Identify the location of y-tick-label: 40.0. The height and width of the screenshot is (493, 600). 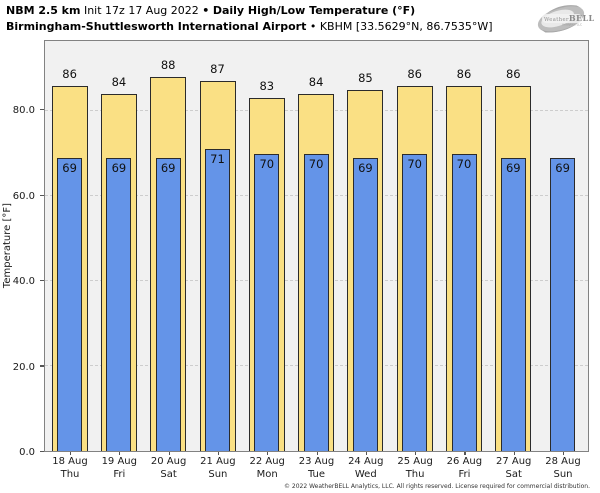
(23, 282).